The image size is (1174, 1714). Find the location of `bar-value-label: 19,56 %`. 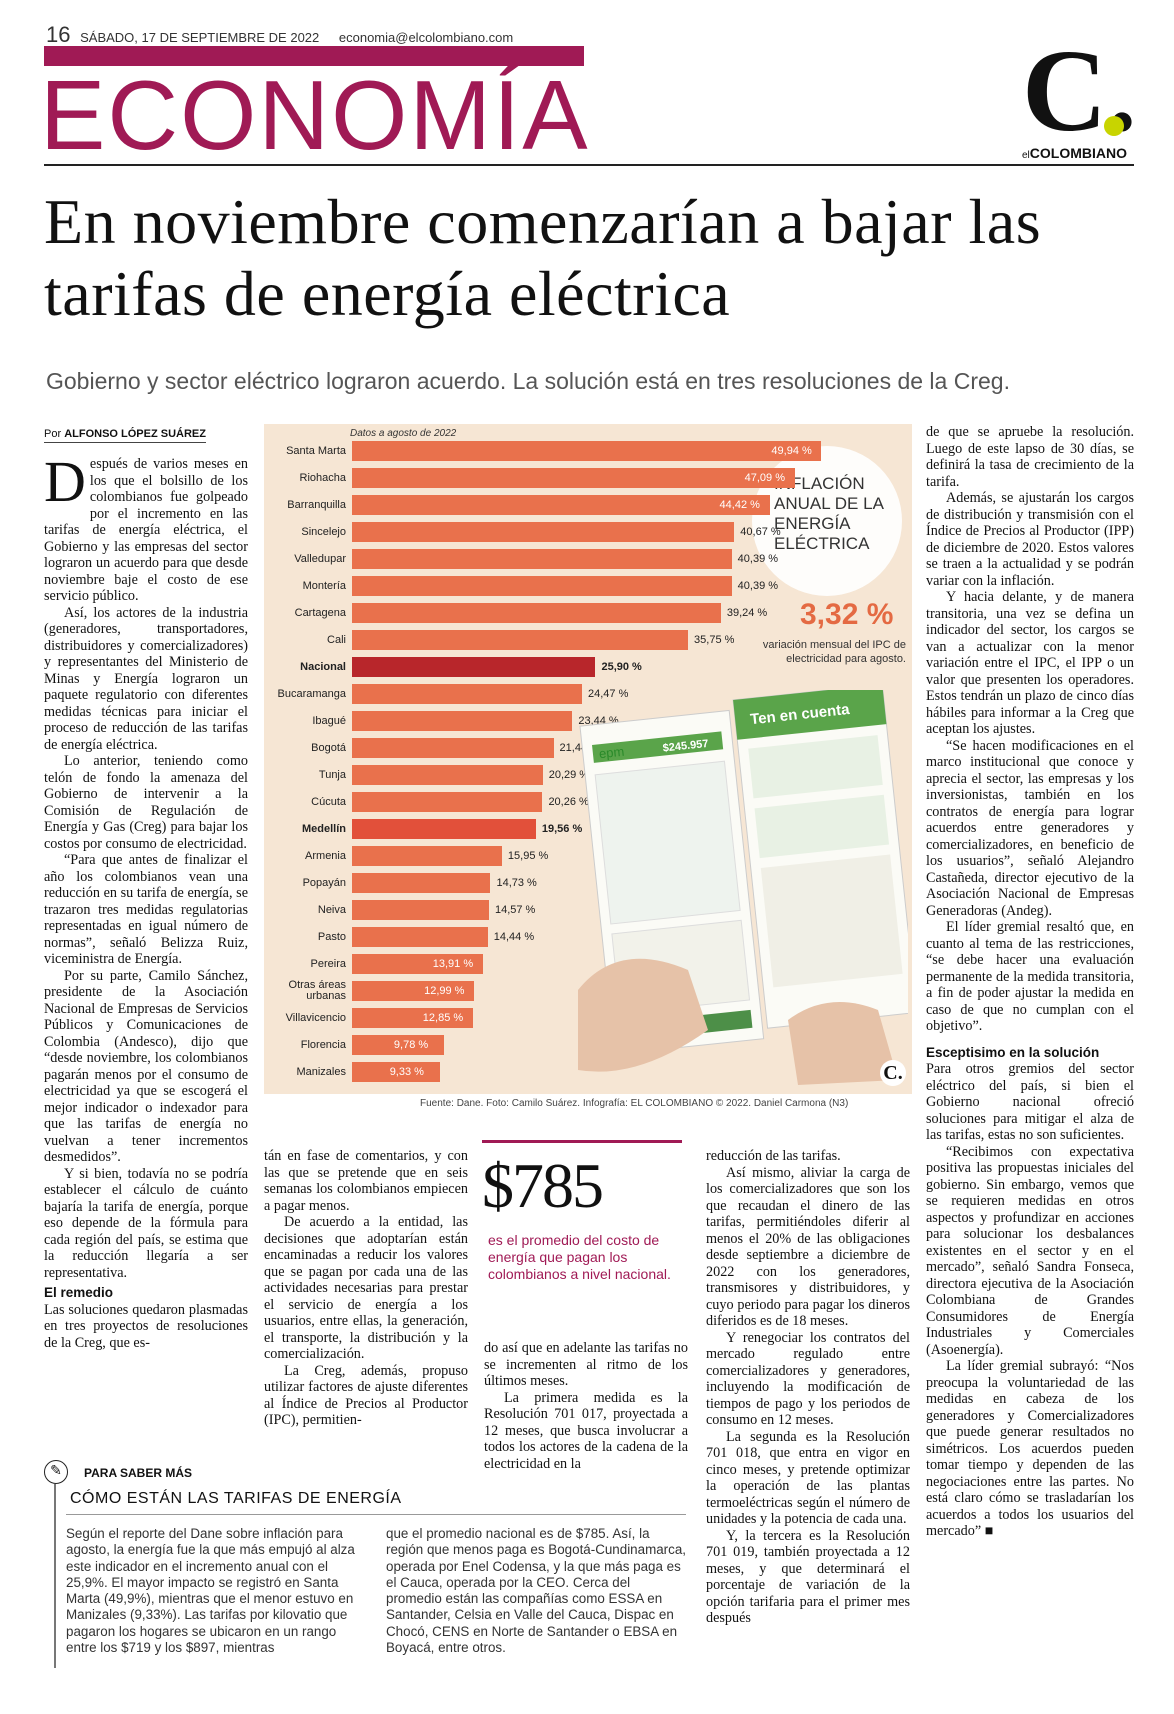

bar-value-label: 19,56 % is located at coordinates (562, 829).